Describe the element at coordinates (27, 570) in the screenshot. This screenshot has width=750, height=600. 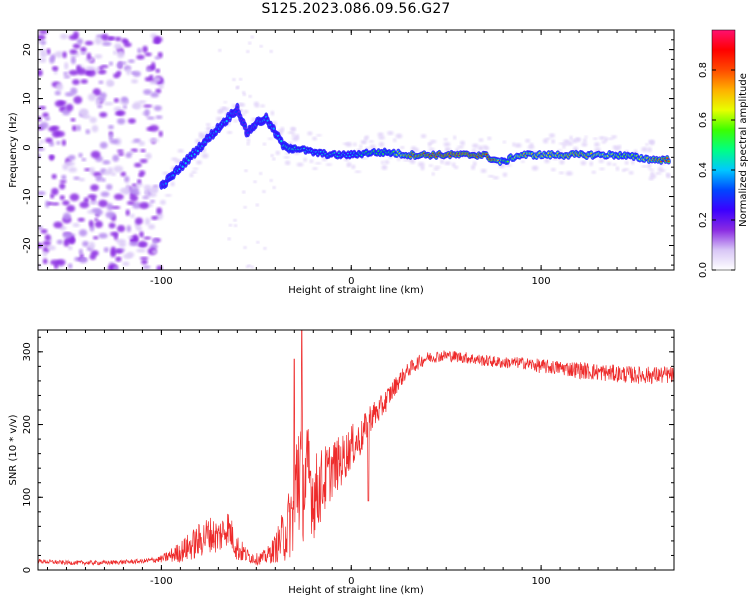
I see `snr-y-tick-label: 0` at that location.